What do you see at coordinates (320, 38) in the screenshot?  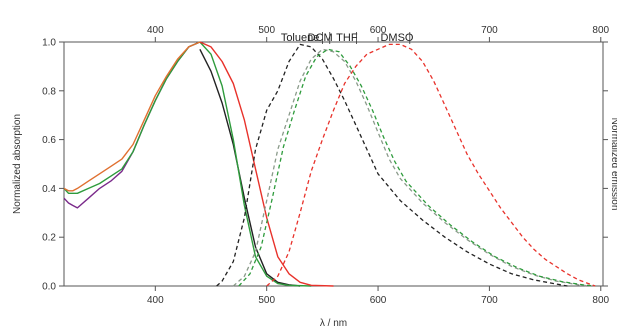 I see `solvent-label: DCM` at bounding box center [320, 38].